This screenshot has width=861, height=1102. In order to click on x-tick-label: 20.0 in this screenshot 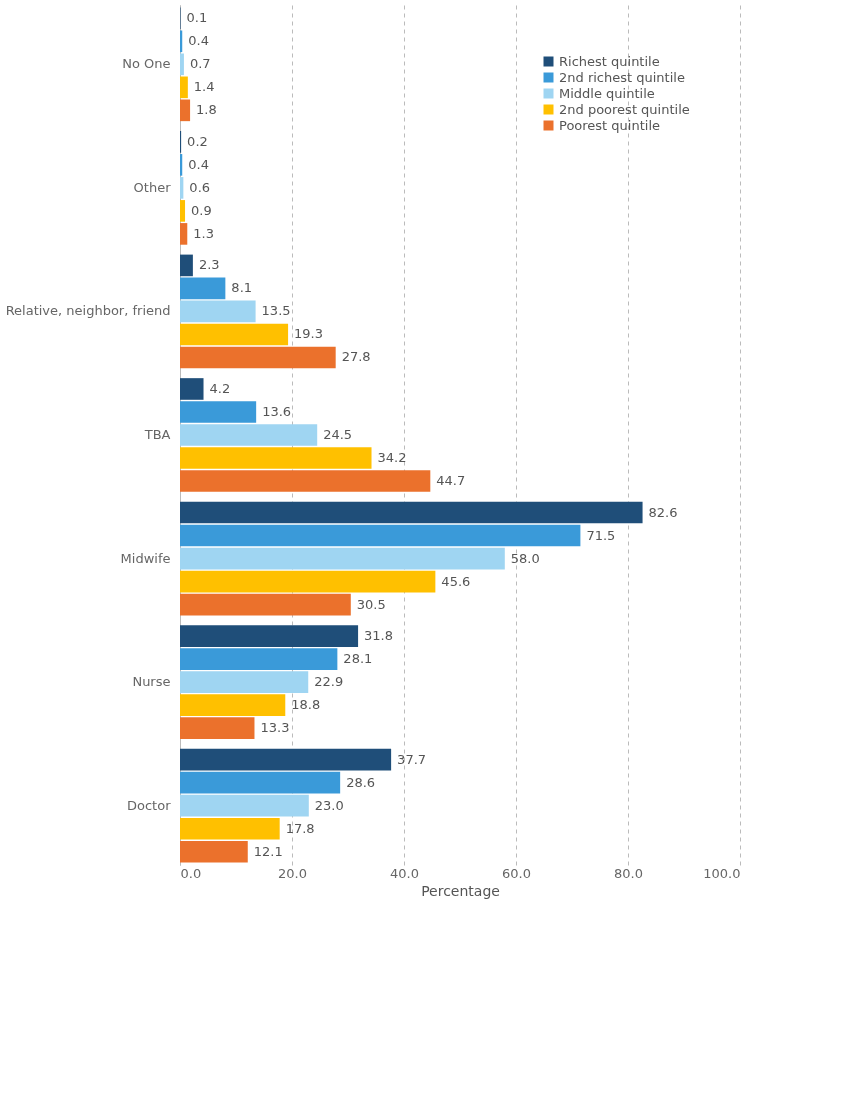, I will do `click(292, 873)`.